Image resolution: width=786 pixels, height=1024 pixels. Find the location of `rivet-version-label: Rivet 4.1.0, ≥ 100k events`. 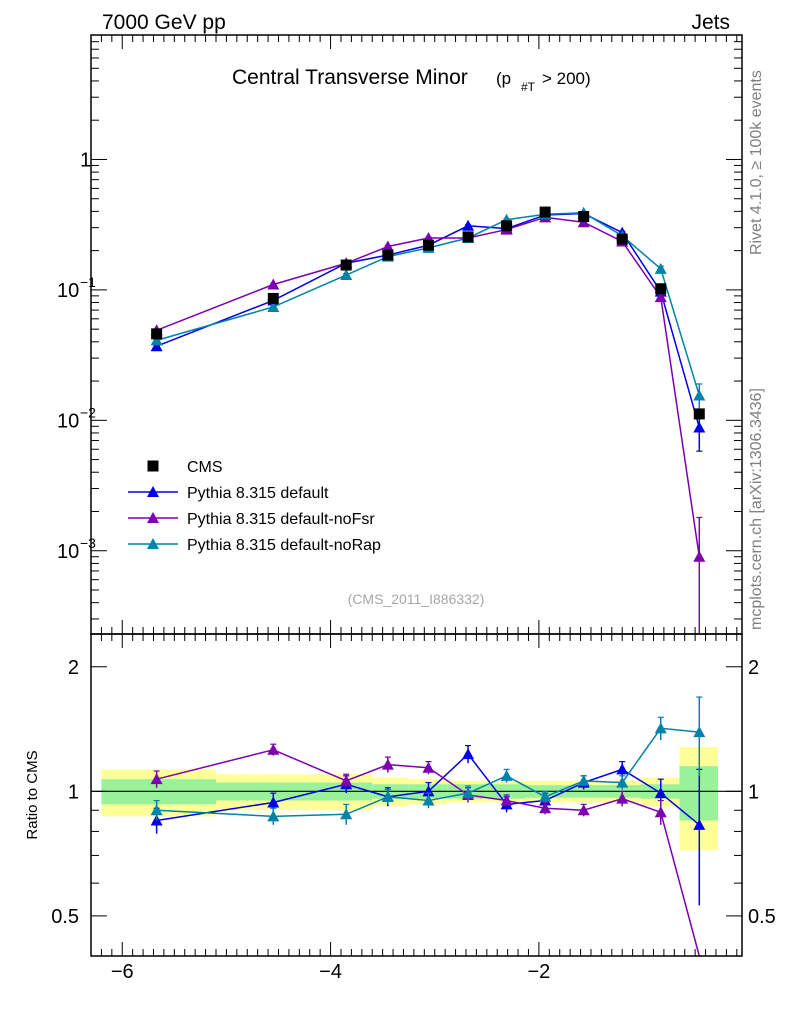

rivet-version-label: Rivet 4.1.0, ≥ 100k events is located at coordinates (756, 162).